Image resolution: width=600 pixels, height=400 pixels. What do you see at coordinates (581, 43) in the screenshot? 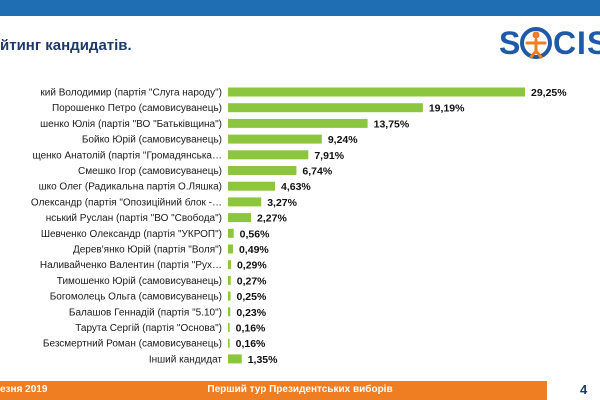
I see `svg-text: I` at bounding box center [581, 43].